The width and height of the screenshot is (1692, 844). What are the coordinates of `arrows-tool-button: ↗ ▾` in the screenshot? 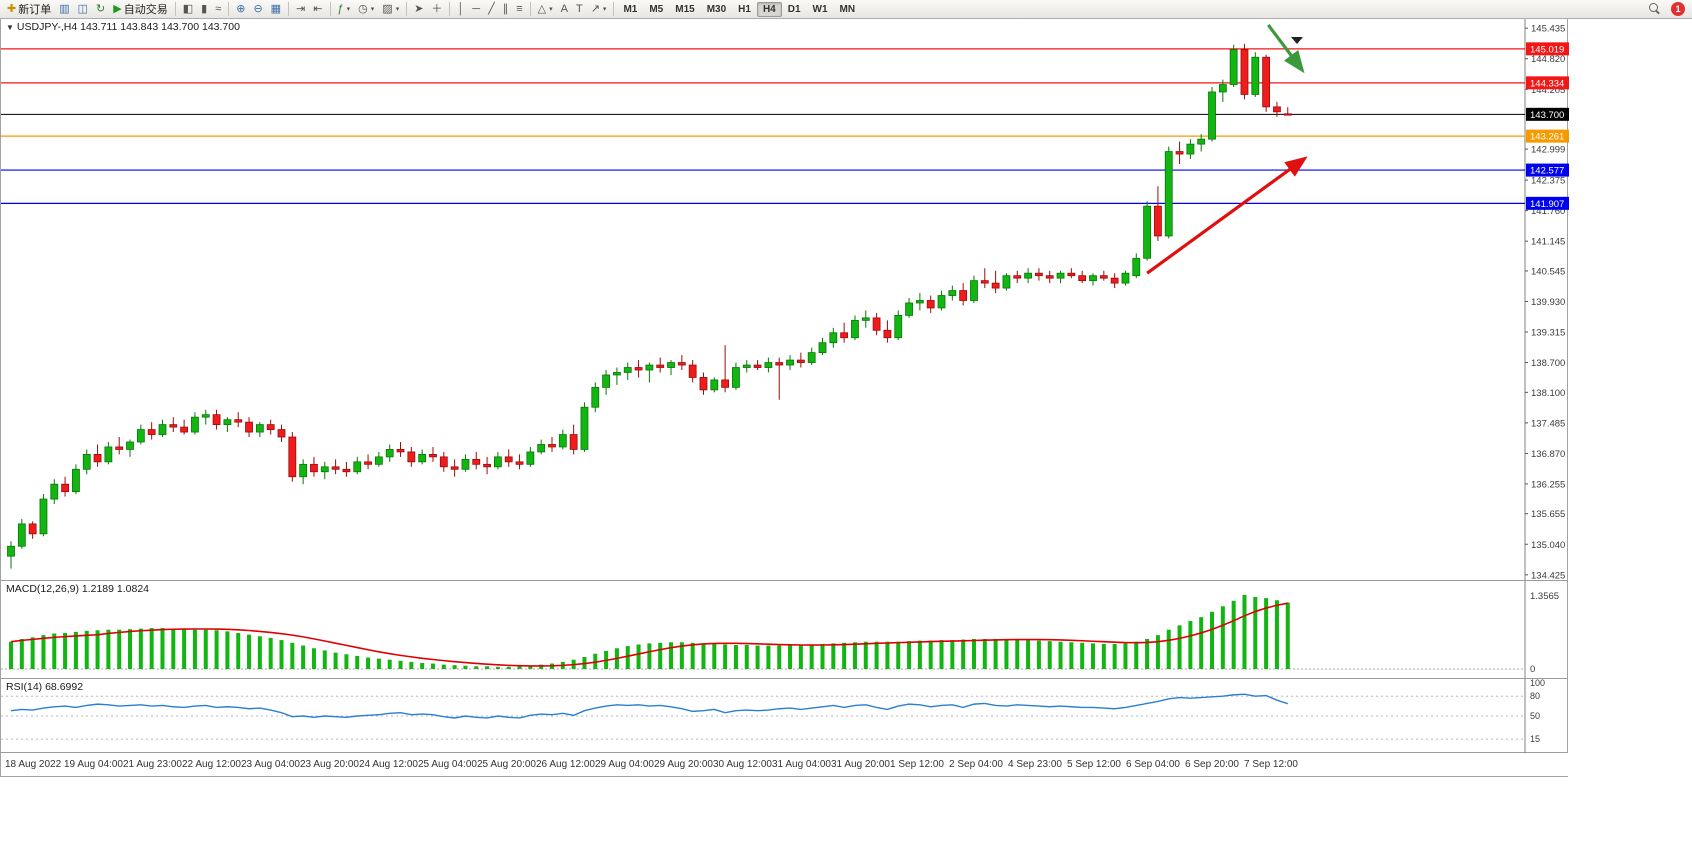 It's located at (599, 9).